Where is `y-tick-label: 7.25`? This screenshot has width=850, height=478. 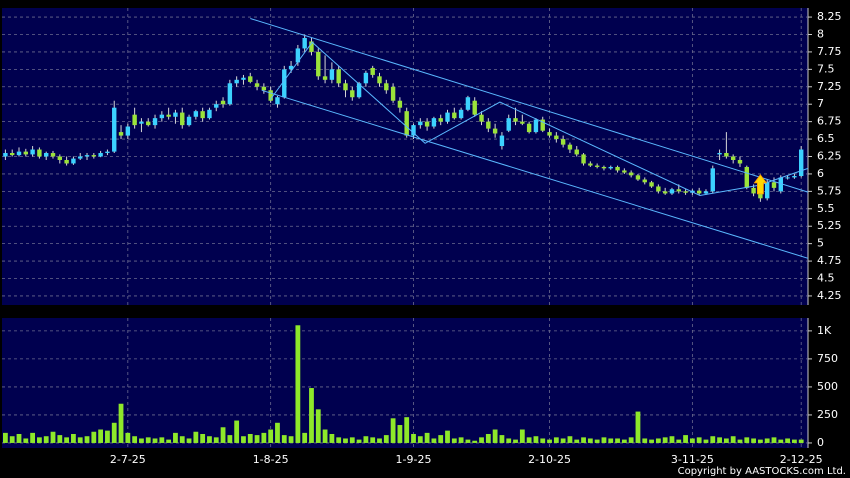 y-tick-label: 7.25 is located at coordinates (829, 86).